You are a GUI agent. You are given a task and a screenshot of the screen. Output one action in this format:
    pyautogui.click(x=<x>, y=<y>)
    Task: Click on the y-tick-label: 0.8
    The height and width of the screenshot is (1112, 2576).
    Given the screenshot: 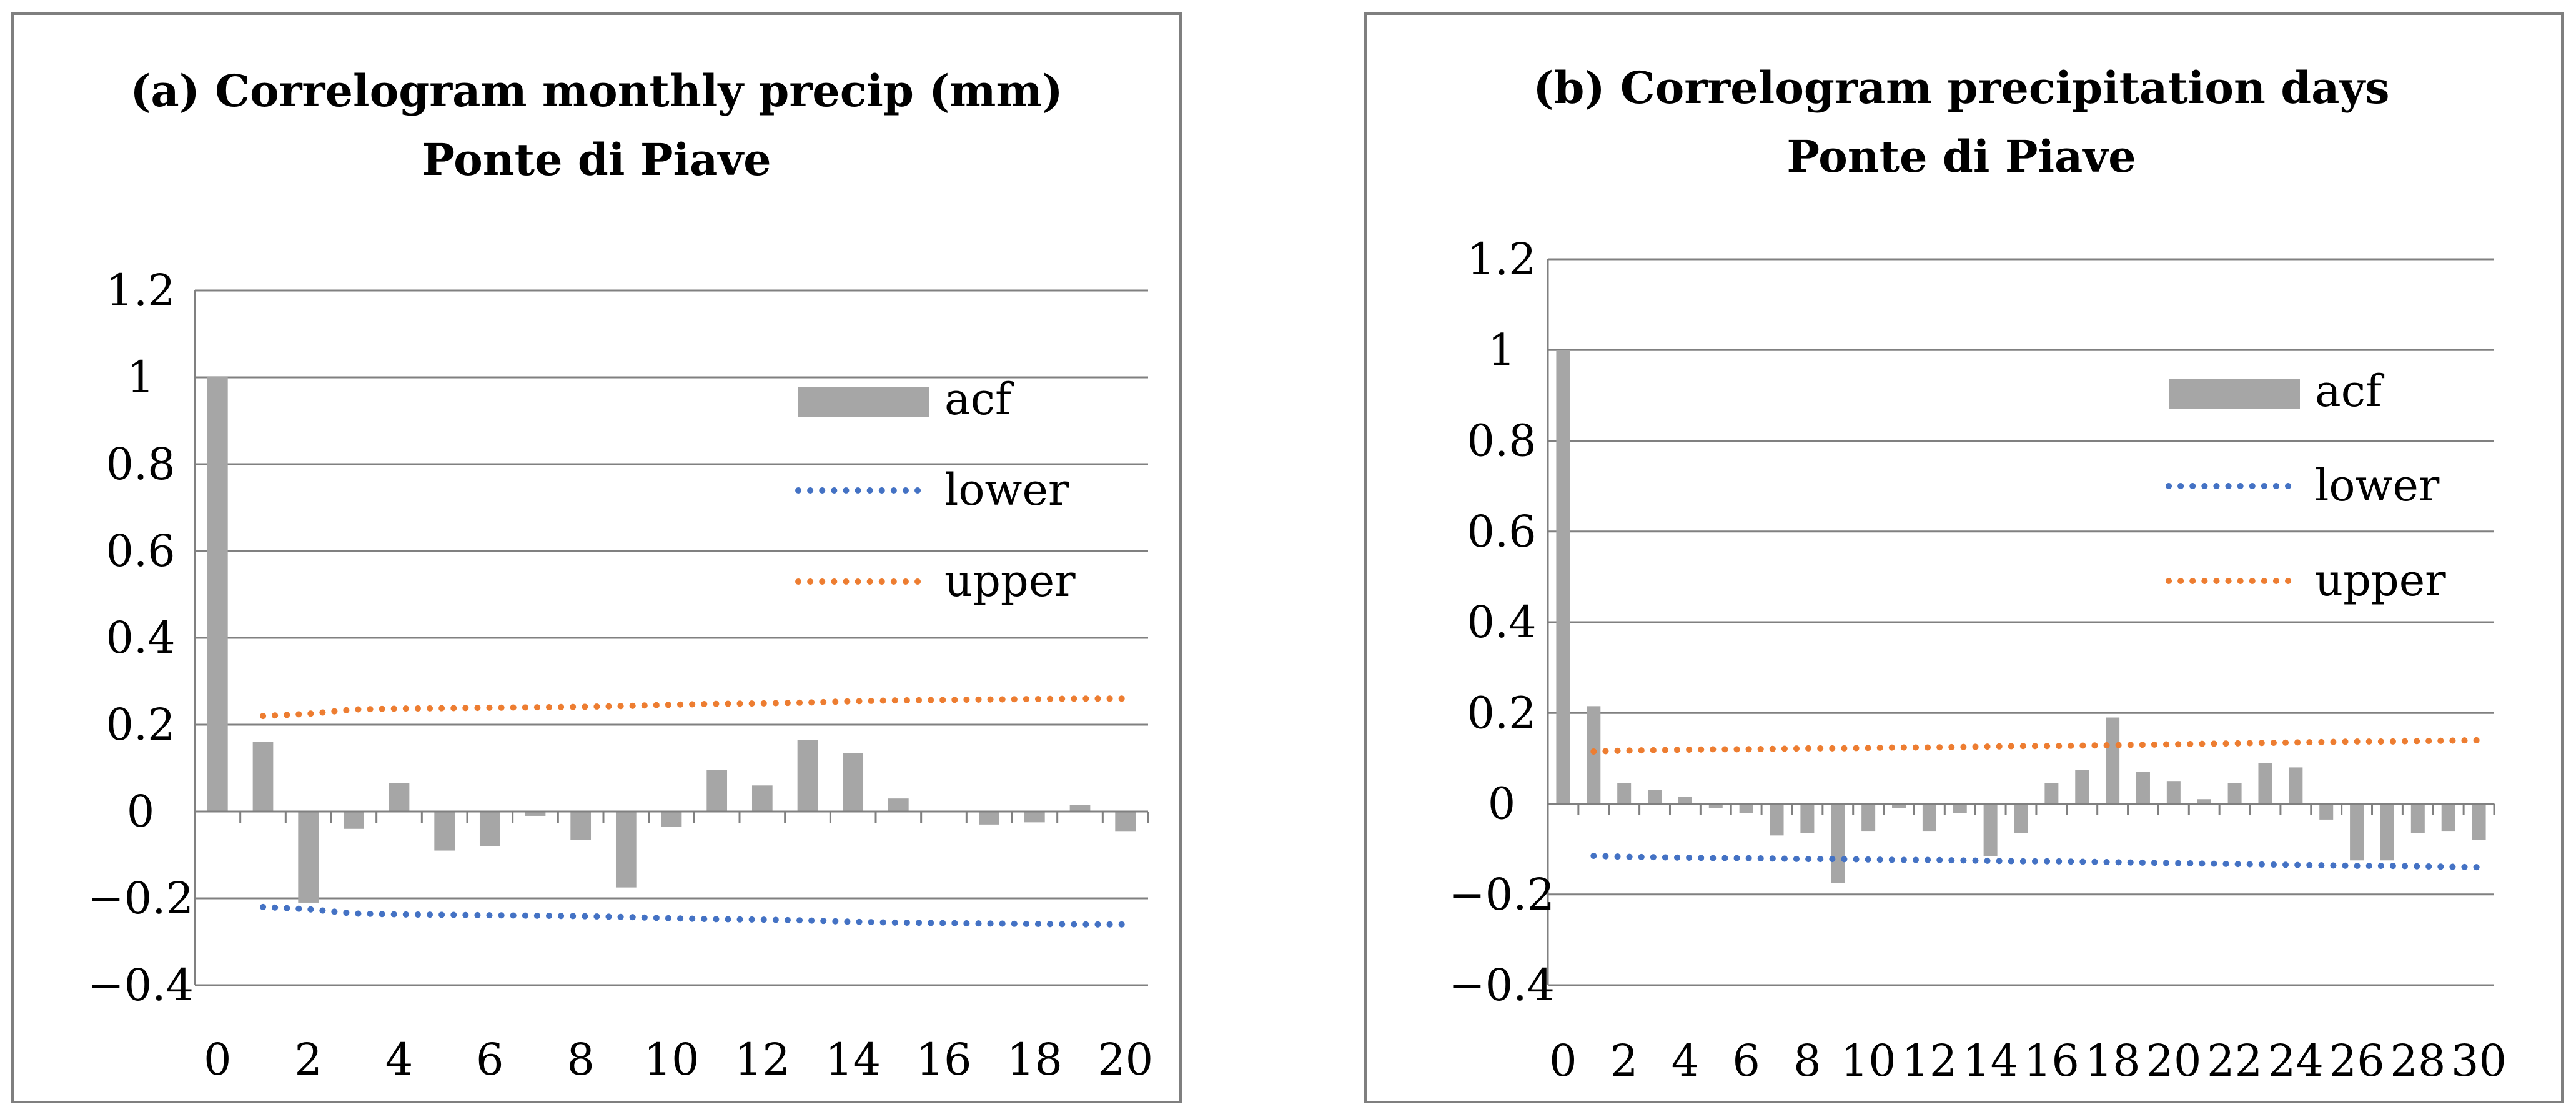 What is the action you would take?
    pyautogui.click(x=140, y=465)
    